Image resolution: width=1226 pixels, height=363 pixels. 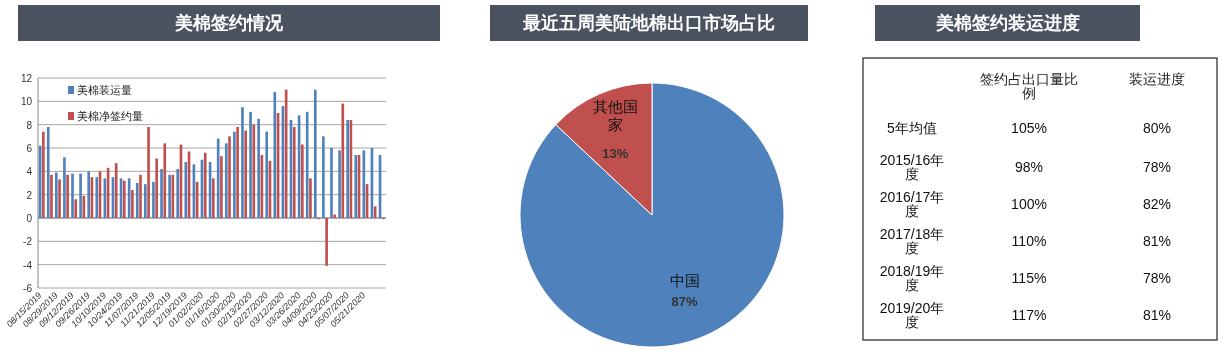 What do you see at coordinates (1029, 315) in the screenshot?
I see `text: 117%` at bounding box center [1029, 315].